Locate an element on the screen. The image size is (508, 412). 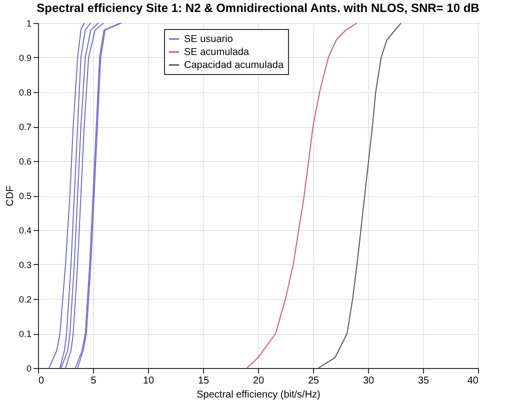
x-tick-label: 30 is located at coordinates (368, 381).